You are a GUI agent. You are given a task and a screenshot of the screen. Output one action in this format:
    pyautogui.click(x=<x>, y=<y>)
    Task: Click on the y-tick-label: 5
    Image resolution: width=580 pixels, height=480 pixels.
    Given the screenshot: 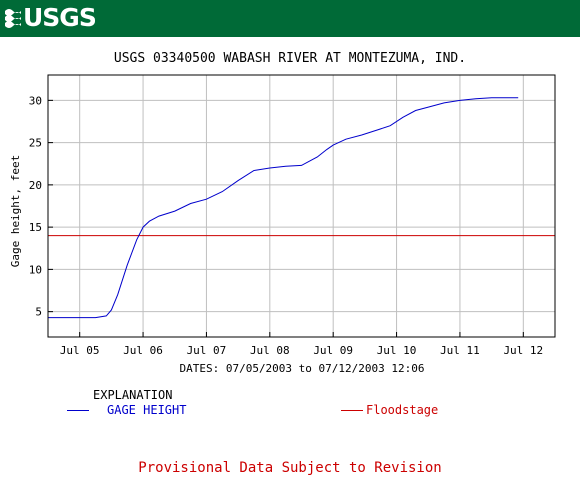 What is the action you would take?
    pyautogui.click(x=38, y=312)
    